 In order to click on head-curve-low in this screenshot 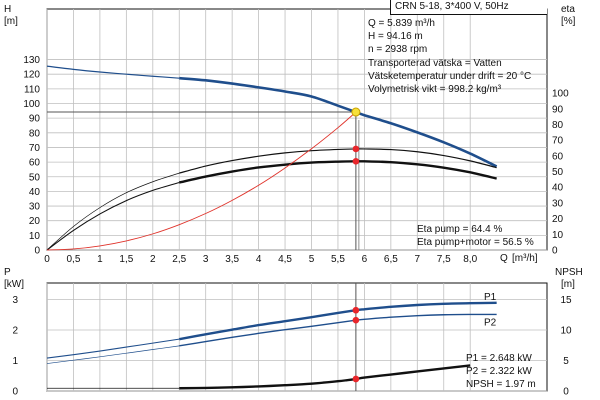, I will do `click(113, 72)`.